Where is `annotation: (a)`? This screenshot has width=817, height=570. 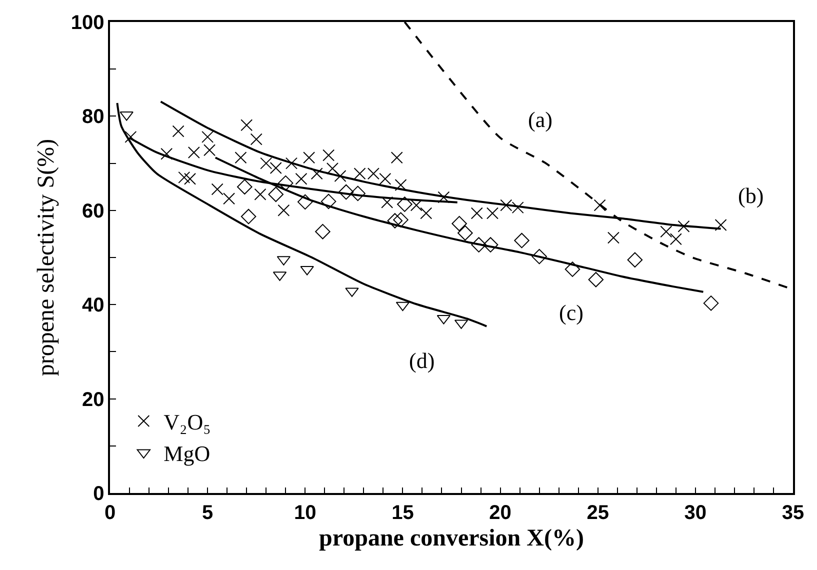 annotation: (a) is located at coordinates (540, 119).